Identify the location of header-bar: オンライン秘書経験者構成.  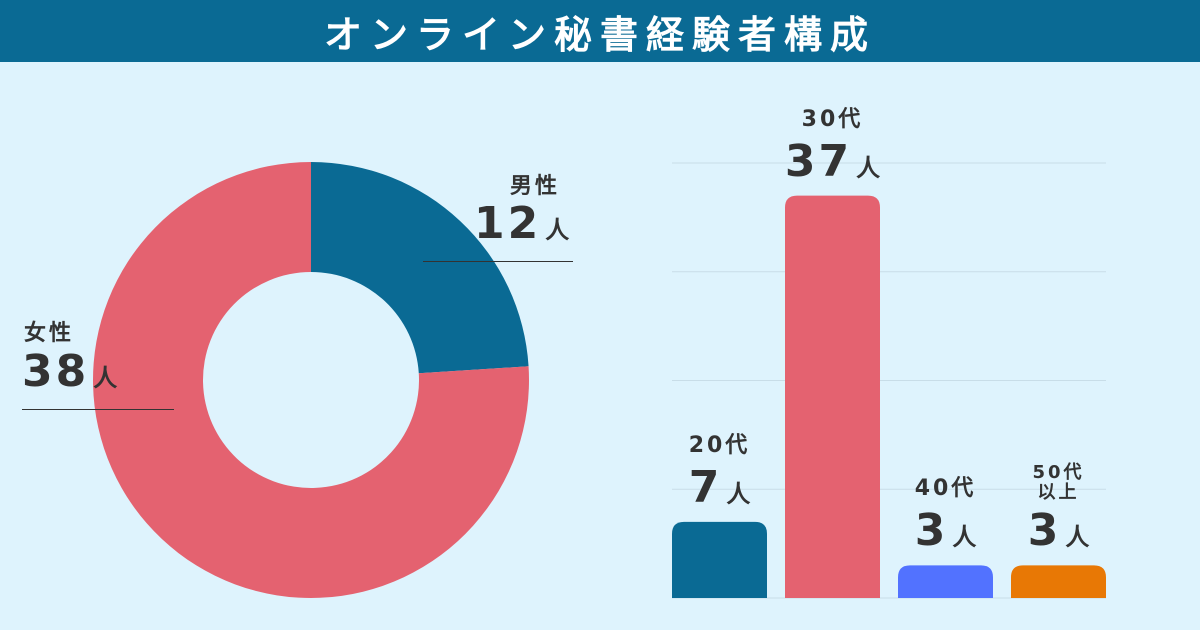
(600, 31).